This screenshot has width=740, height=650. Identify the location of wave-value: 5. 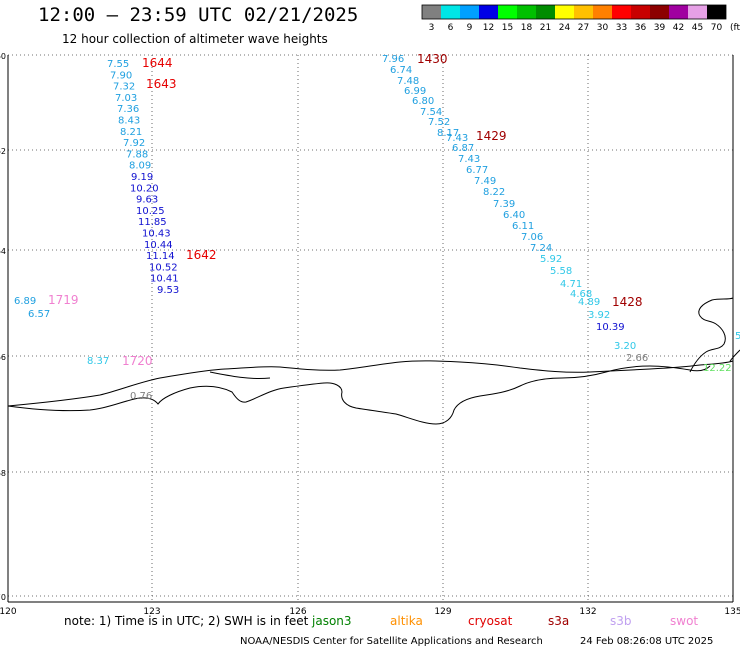
(737, 336).